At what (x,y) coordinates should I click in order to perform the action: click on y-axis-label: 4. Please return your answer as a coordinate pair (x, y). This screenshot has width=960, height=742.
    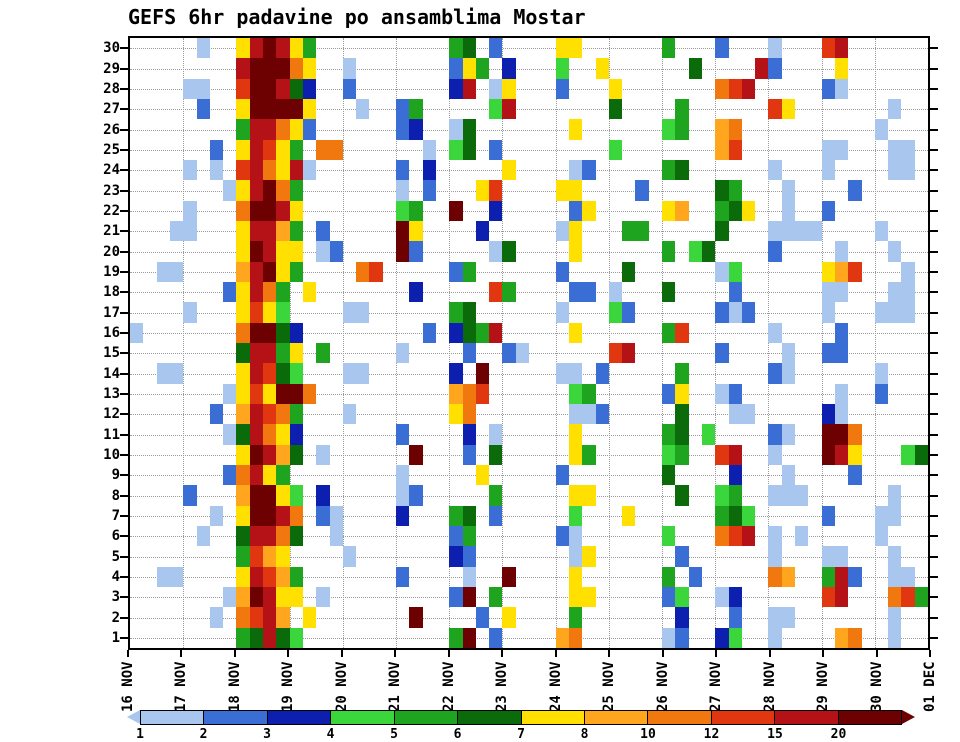
    Looking at the image, I should click on (115, 576).